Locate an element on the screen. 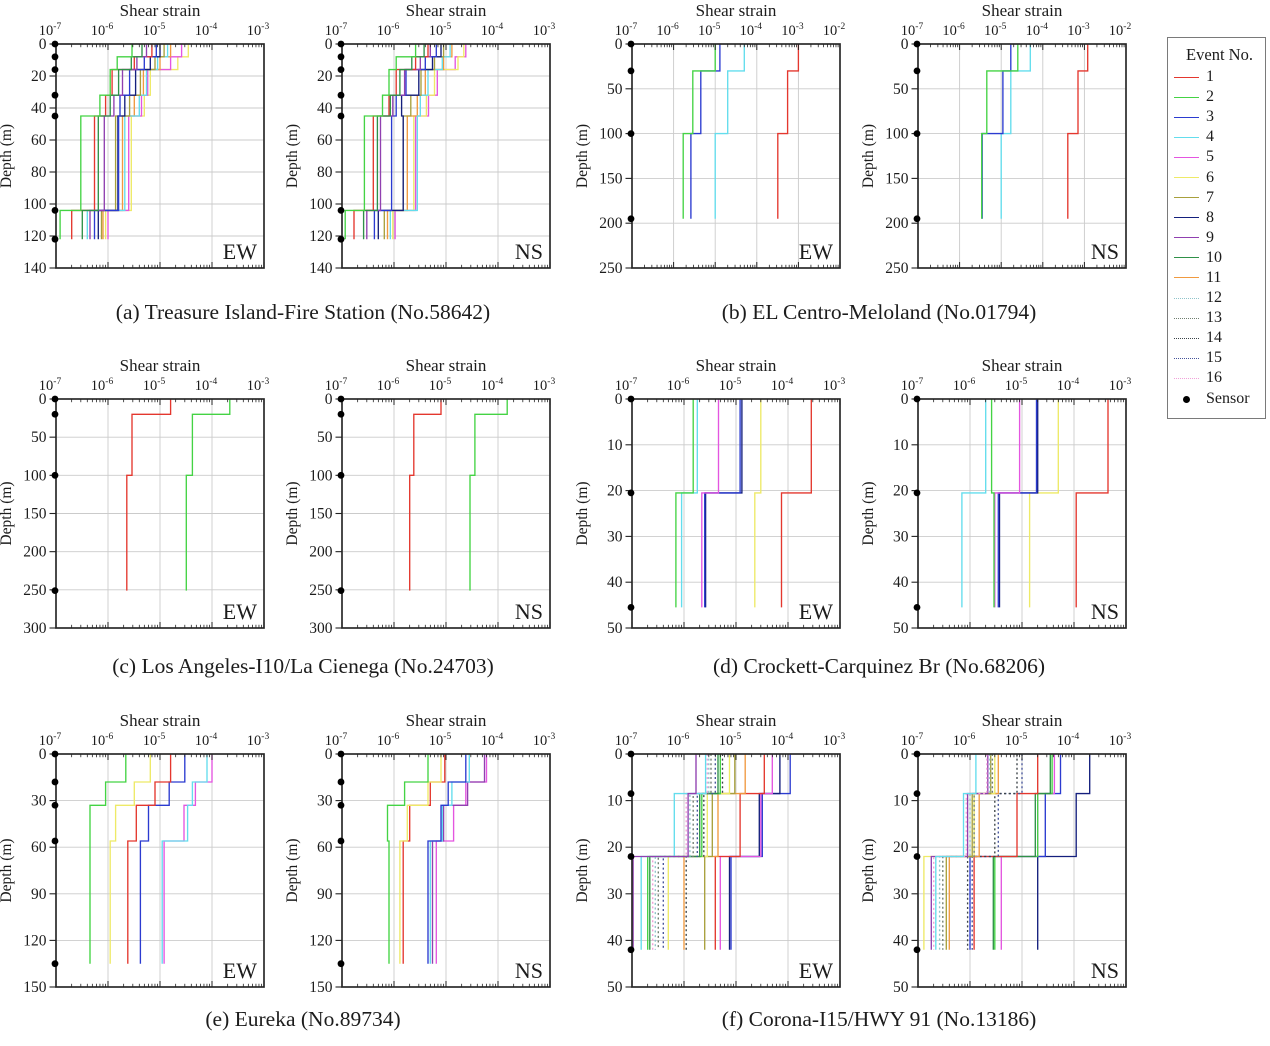 This screenshot has width=1270, height=1046. svg-text: 300 is located at coordinates (321, 628).